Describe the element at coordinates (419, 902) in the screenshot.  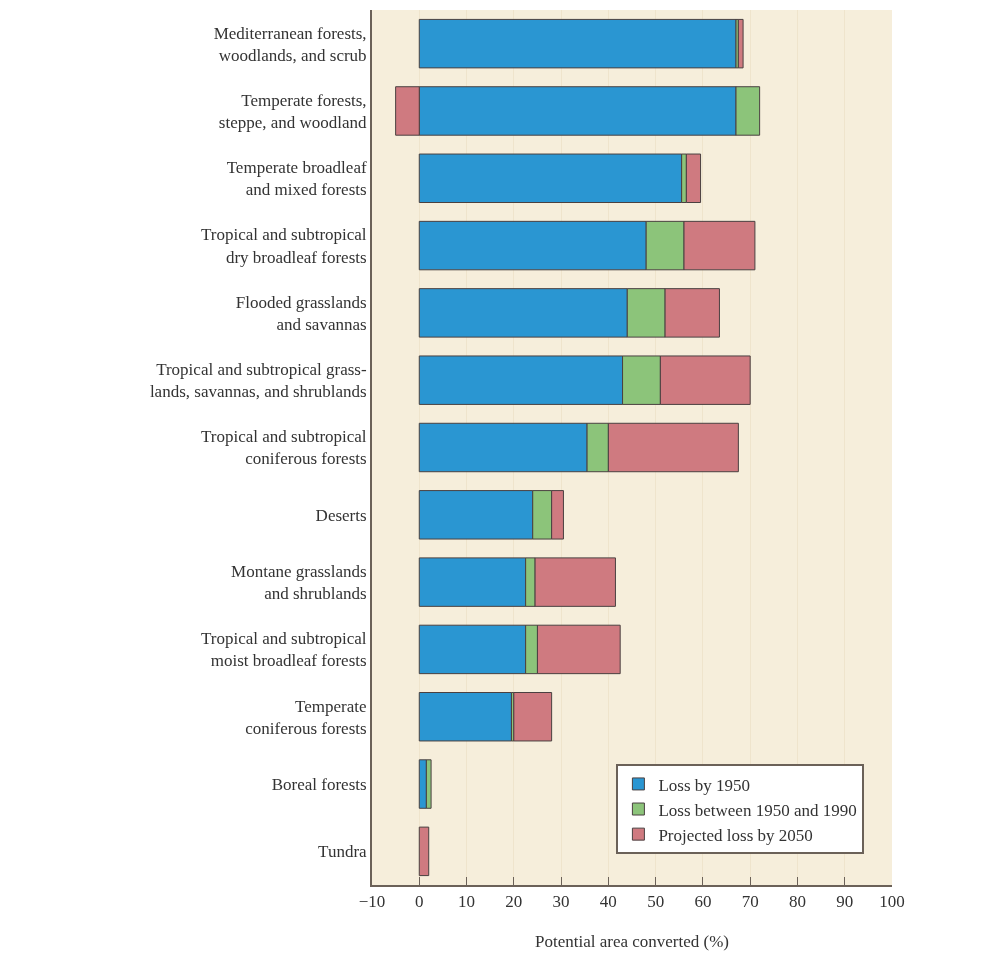
I see `x-tick-label: 0` at that location.